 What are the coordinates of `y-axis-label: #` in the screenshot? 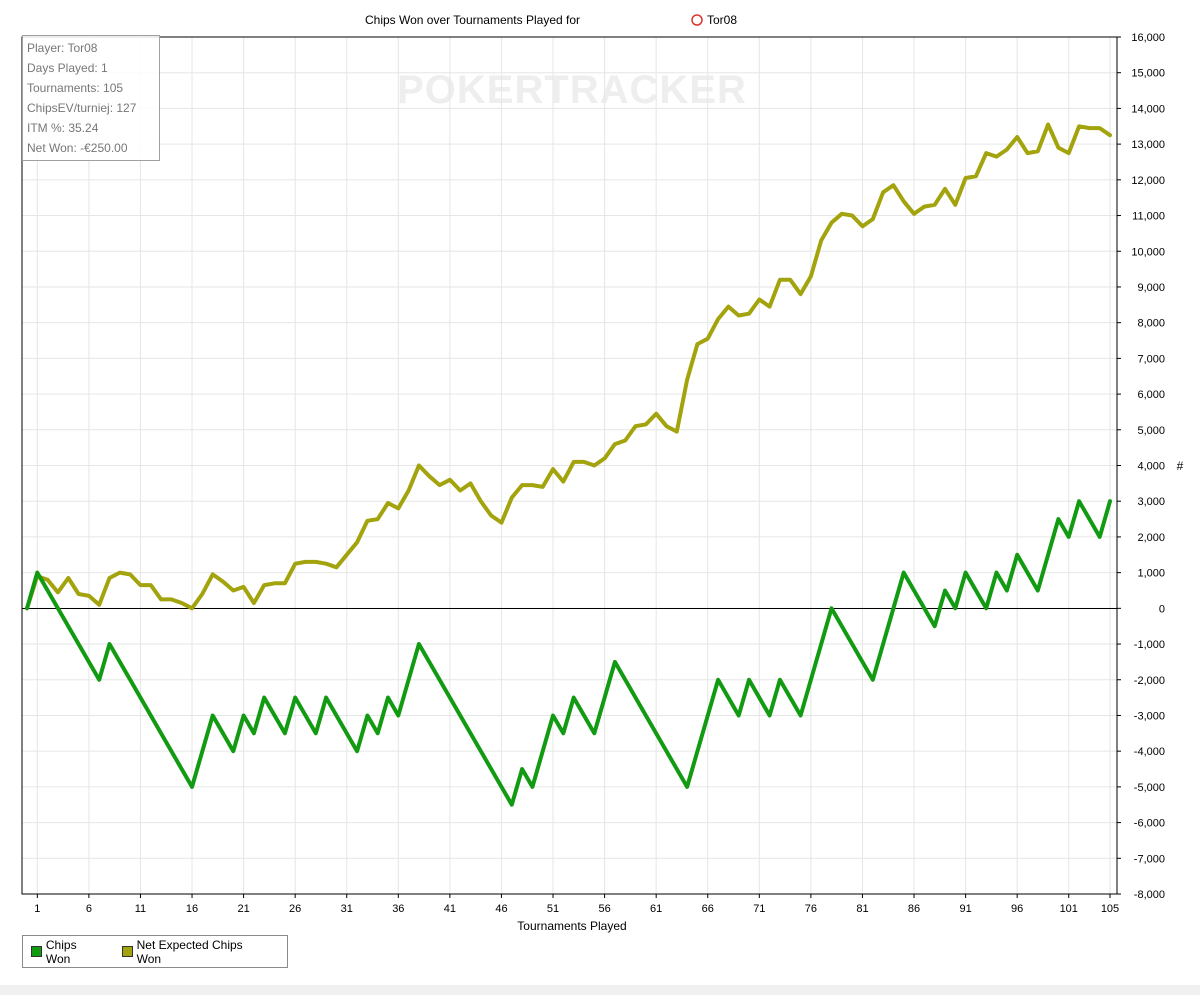 It's located at (1180, 466).